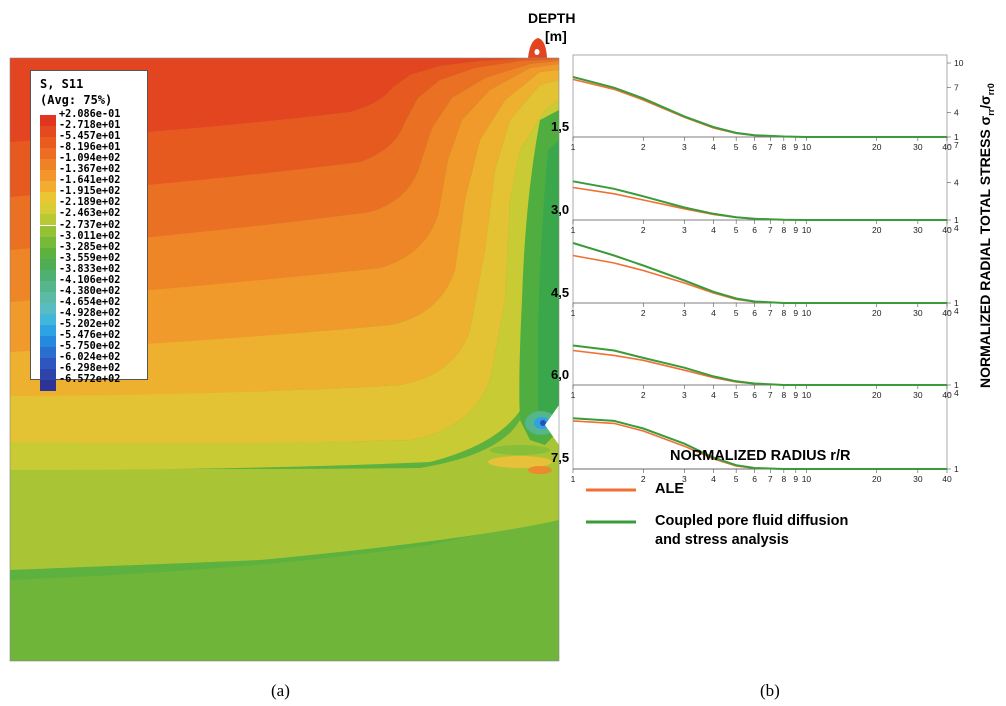 This screenshot has width=1006, height=706. Describe the element at coordinates (770, 690) in the screenshot. I see `caption-b: (b)` at that location.